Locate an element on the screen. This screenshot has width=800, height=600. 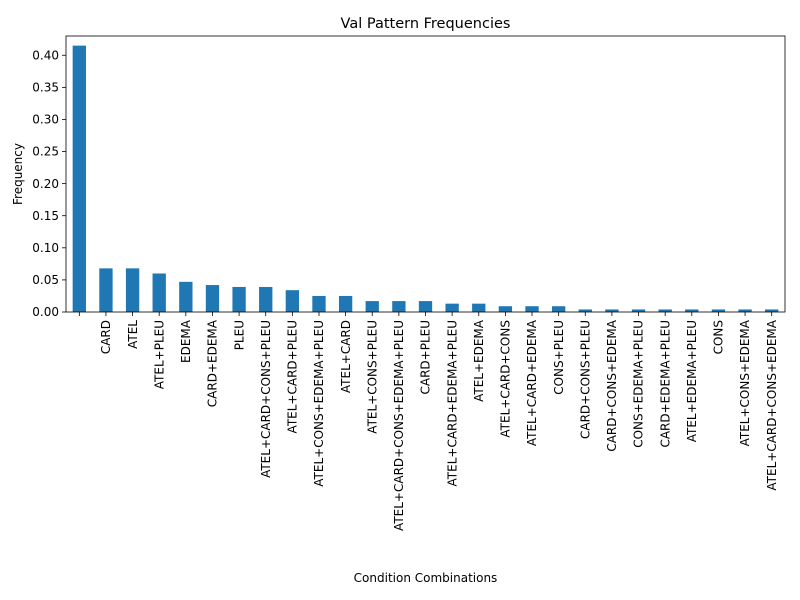
x-tick-label: ATEL+CONS+PLEU is located at coordinates (372, 377).